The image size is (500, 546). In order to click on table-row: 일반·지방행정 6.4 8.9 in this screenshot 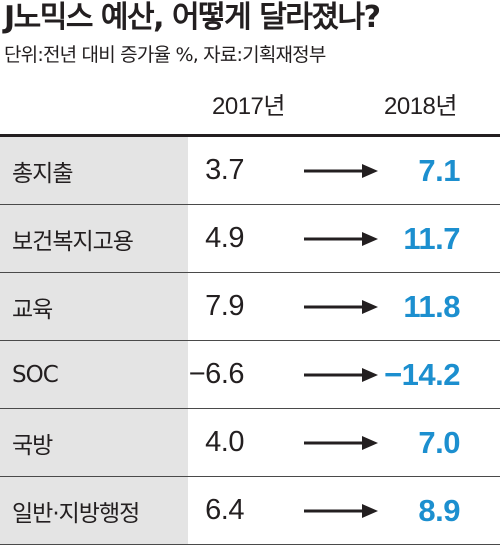, I will do `click(250, 511)`.